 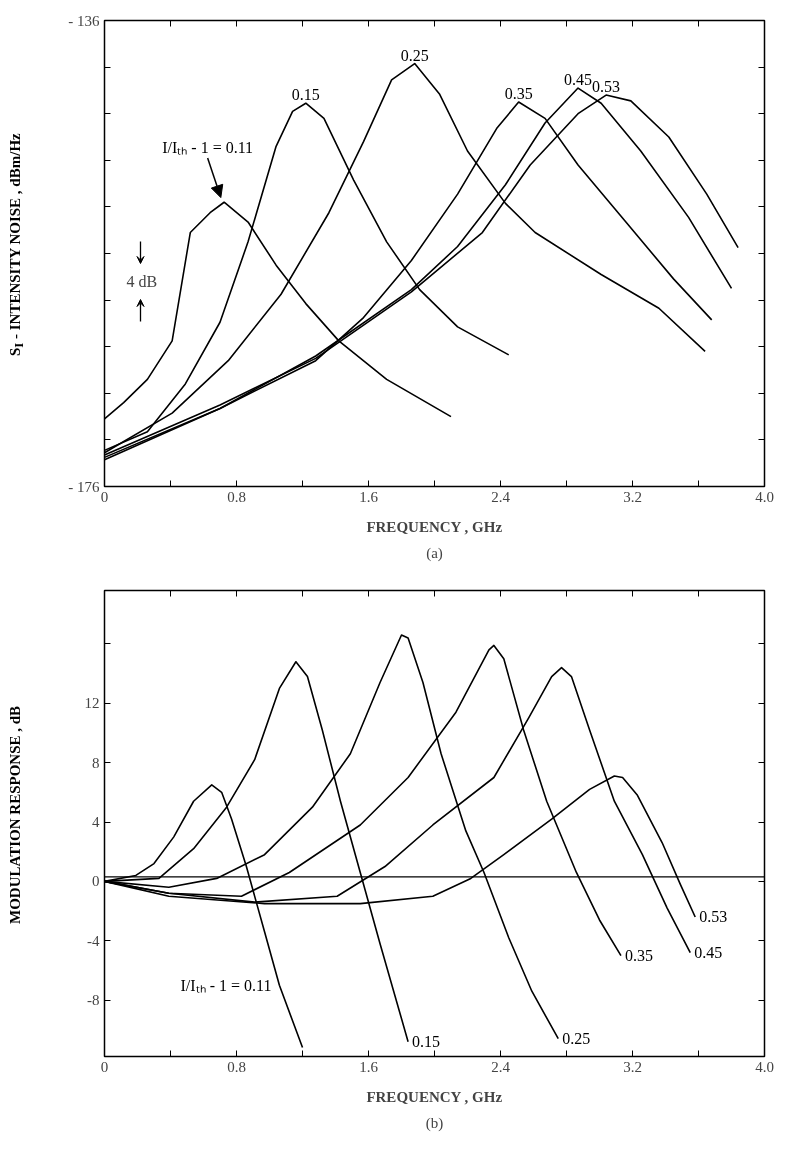 I want to click on y-tick-label: - 176, so click(x=84, y=486).